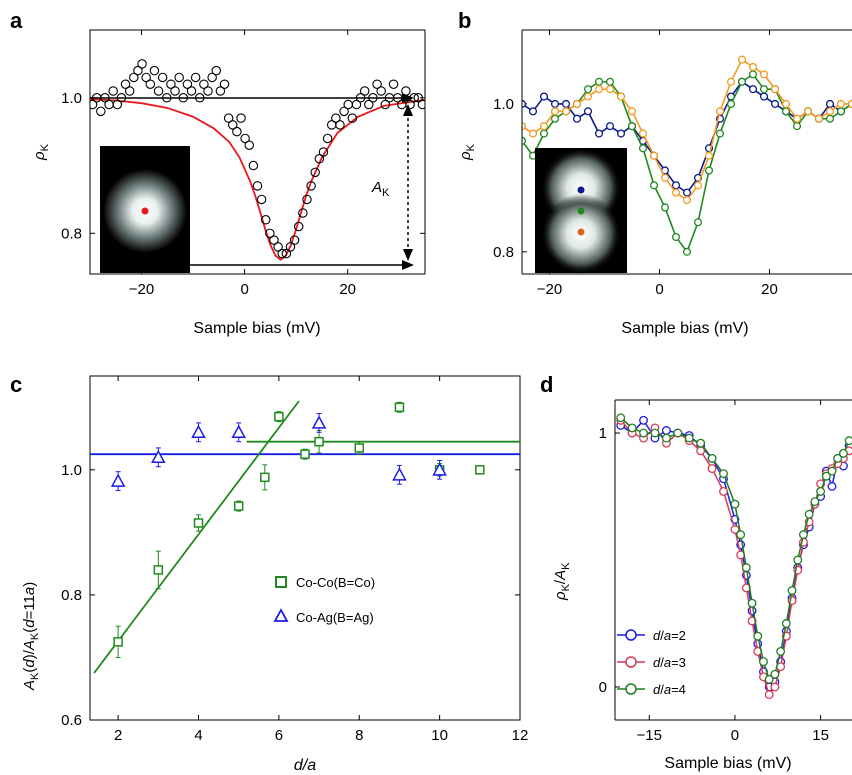  What do you see at coordinates (464, 20) in the screenshot?
I see `panel-letter-b: b` at bounding box center [464, 20].